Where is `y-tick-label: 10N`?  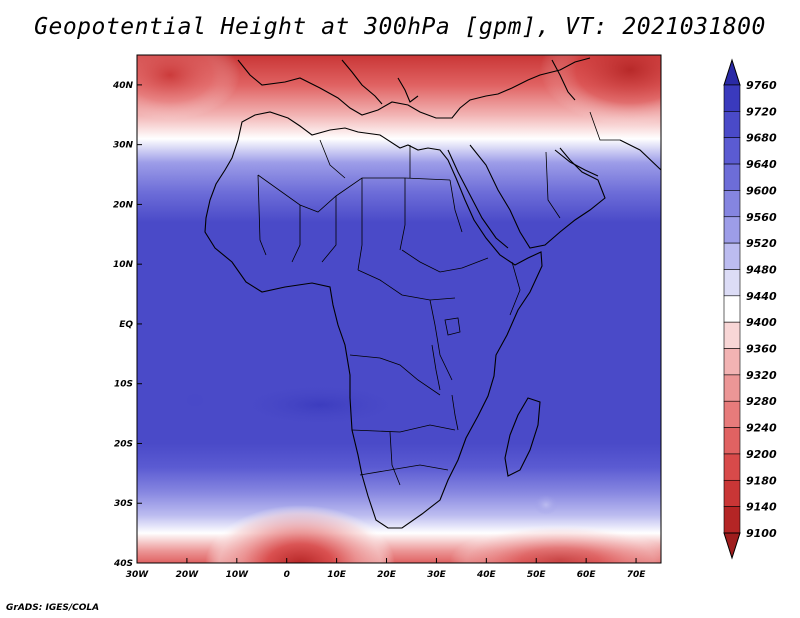
y-tick-label: 10N is located at coordinates (123, 265).